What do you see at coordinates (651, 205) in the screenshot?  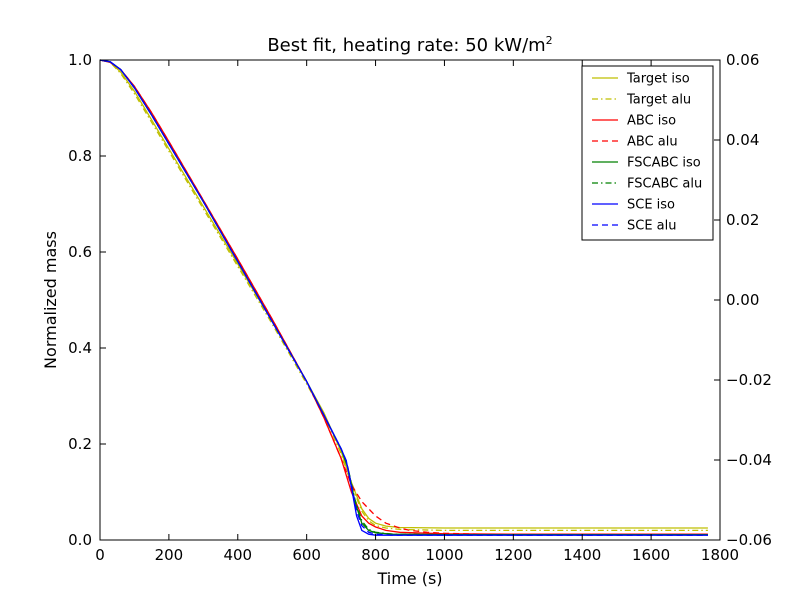 I see `legend-label-sce-iso: SCE iso` at bounding box center [651, 205].